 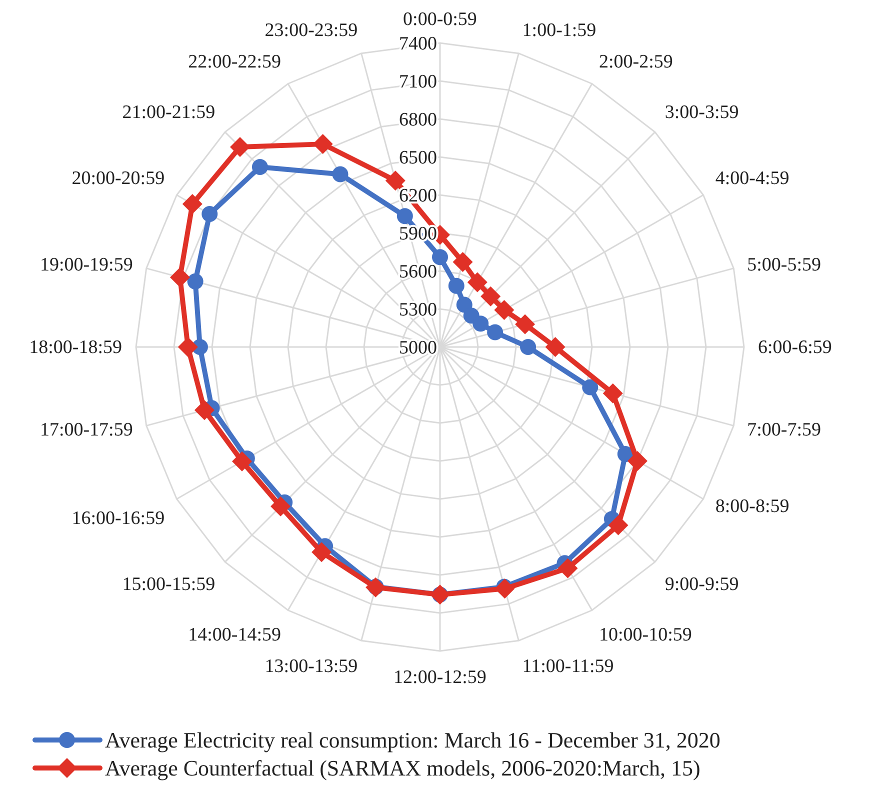 What do you see at coordinates (118, 518) in the screenshot?
I see `spoke-label: 16:00-16:59` at bounding box center [118, 518].